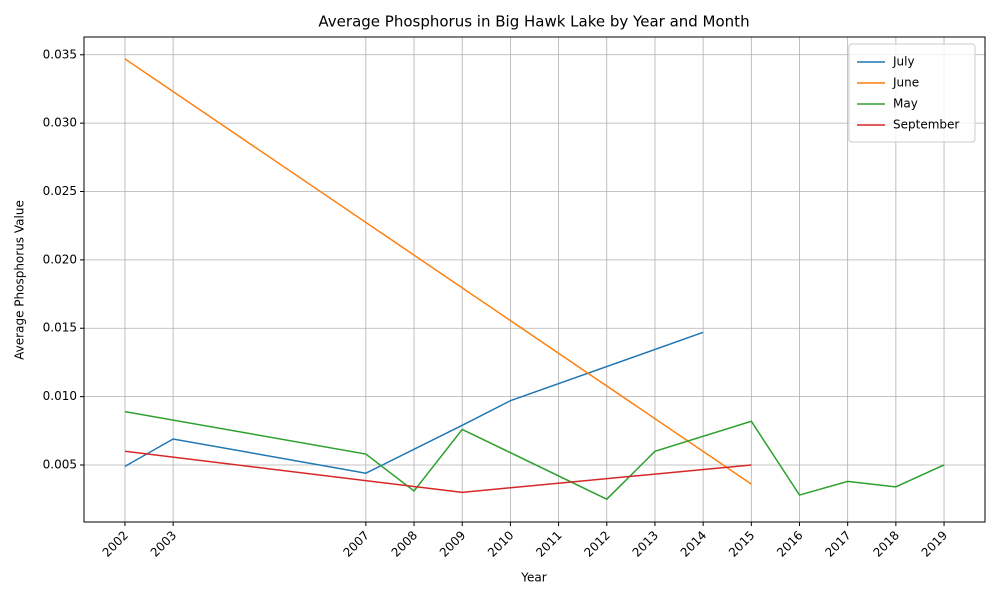 The width and height of the screenshot is (1000, 604). Describe the element at coordinates (905, 104) in the screenshot. I see `legend-label: May` at that location.